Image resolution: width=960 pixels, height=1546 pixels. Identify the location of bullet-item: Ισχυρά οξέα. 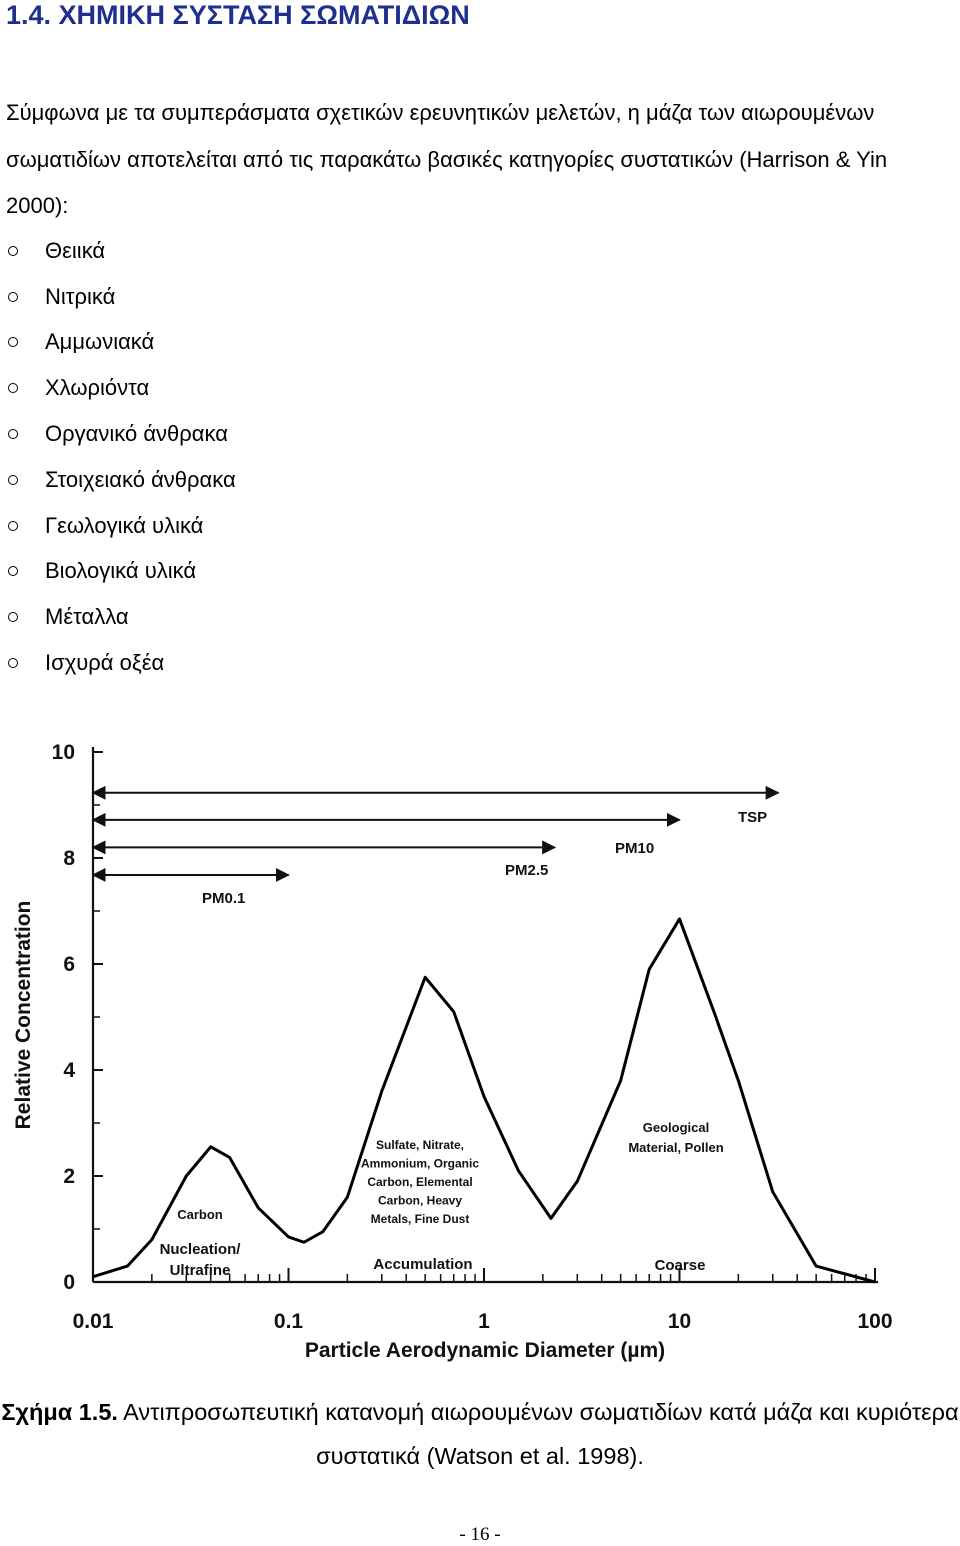
(121, 663).